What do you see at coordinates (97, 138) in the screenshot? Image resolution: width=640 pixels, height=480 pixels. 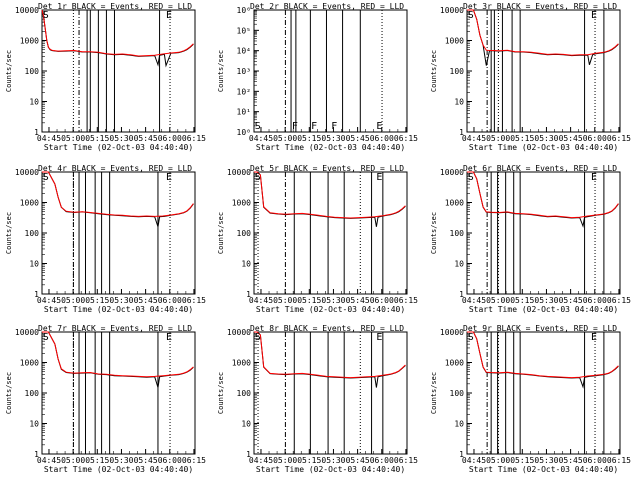 I see `det-1r-xtick-label: 05:15` at bounding box center [97, 138].